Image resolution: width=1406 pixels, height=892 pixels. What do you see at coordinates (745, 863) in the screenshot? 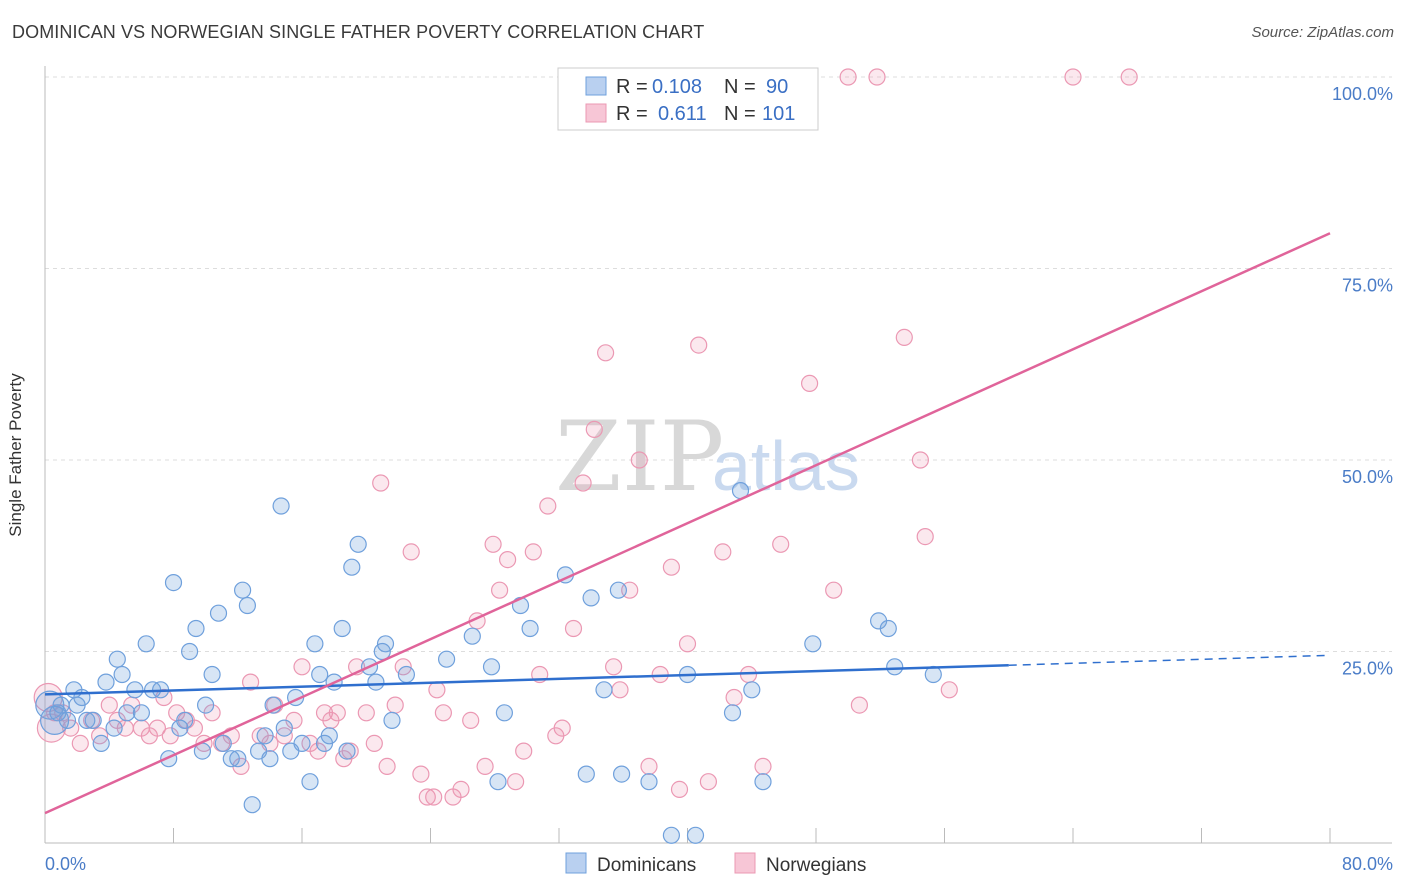
I see `bottom-legend-swatch-norwegians` at bounding box center [745, 863].